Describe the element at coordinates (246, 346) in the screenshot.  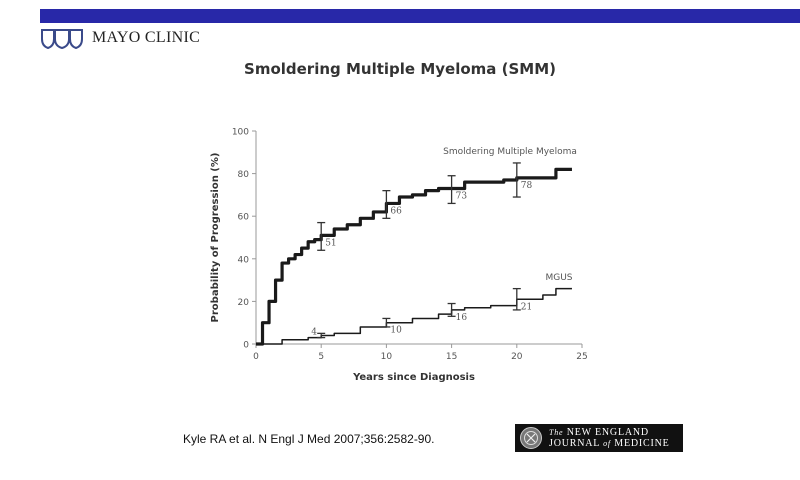
I see `y-tick-label: 0` at that location.